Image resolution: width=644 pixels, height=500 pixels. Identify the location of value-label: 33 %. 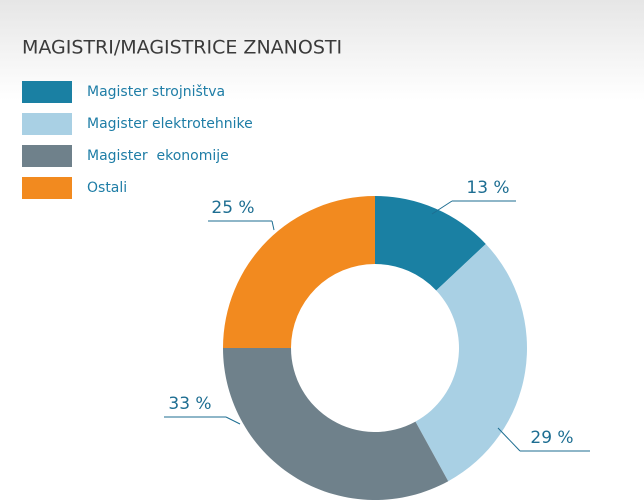
(189, 404).